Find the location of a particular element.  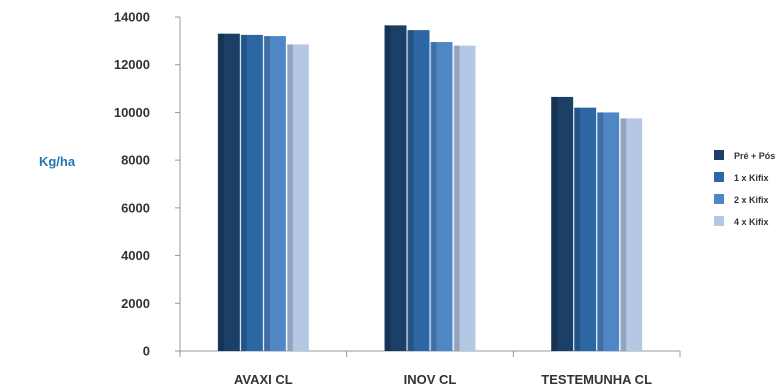

y-tick-label: 8000 is located at coordinates (135, 160).